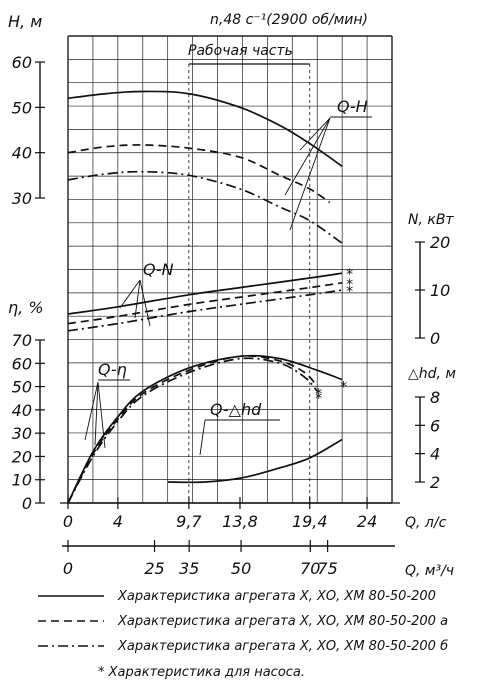 The height and width of the screenshot is (687, 482). Describe the element at coordinates (426, 523) in the screenshot. I see `x-axis-label: Q, л/с` at that location.